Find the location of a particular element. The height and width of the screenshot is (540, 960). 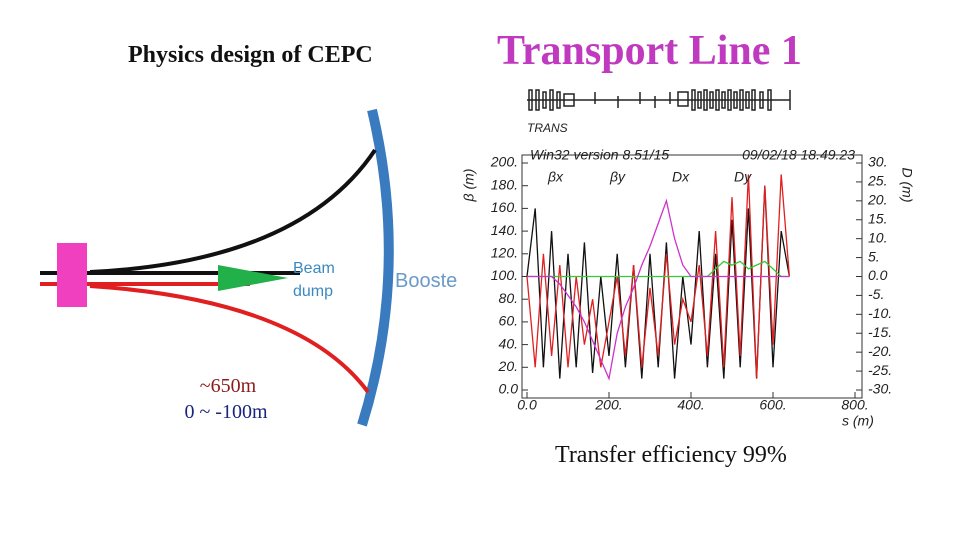

y2-tick-label: 30. is located at coordinates (877, 162).